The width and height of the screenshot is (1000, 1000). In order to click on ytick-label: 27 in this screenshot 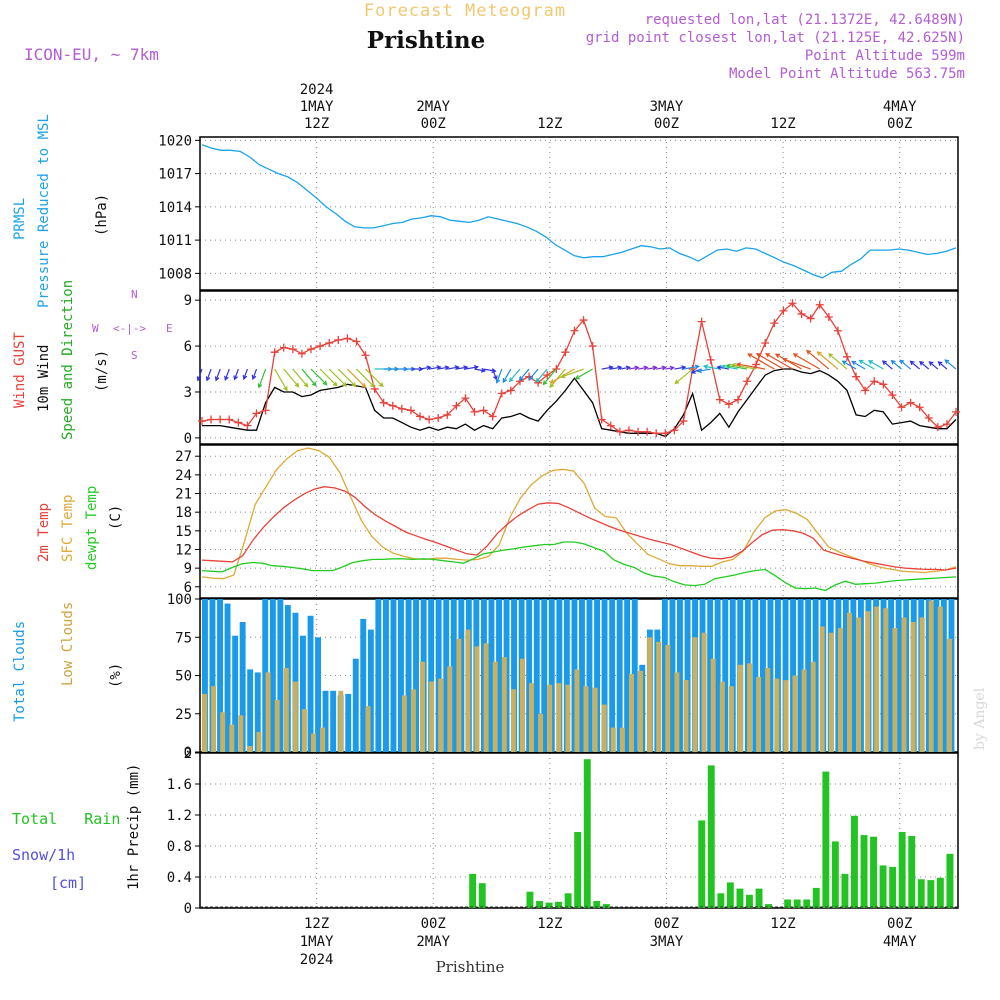, I will do `click(183, 457)`.